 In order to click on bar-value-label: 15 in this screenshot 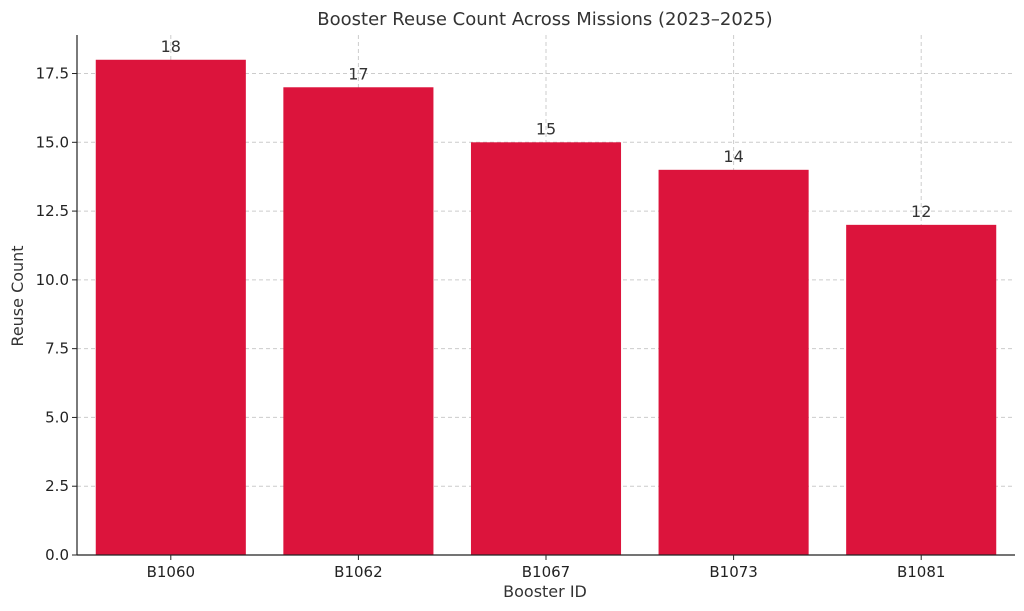, I will do `click(546, 128)`.